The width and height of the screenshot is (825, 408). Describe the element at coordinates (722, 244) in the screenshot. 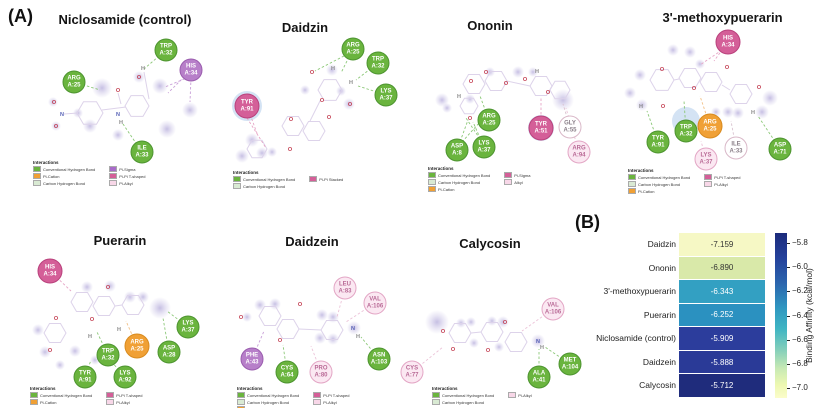

I see `heatmap-cell: -7.159` at that location.